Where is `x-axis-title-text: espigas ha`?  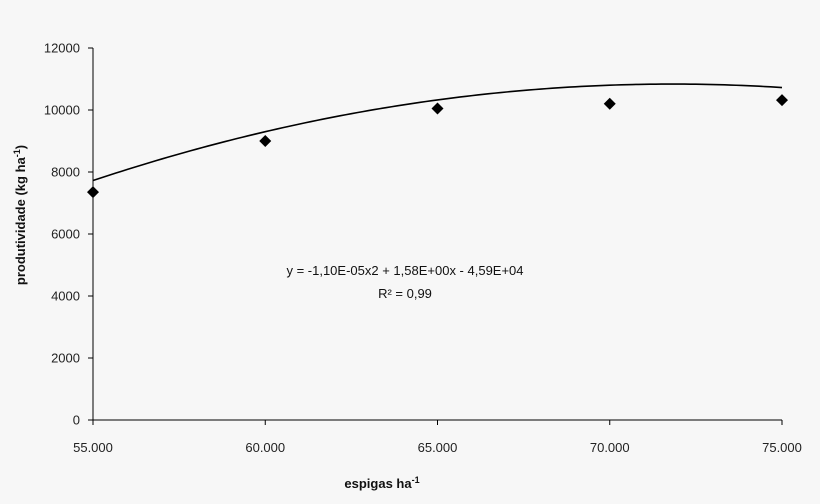 x-axis-title-text: espigas ha is located at coordinates (378, 483).